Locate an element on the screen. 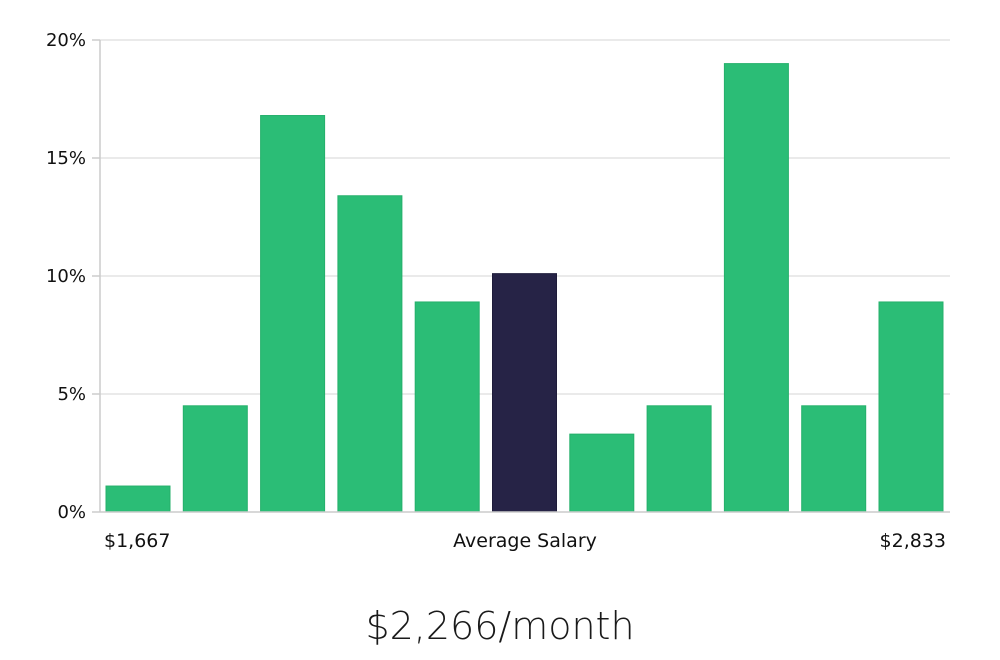  y-tick-label: 10% is located at coordinates (66, 276).